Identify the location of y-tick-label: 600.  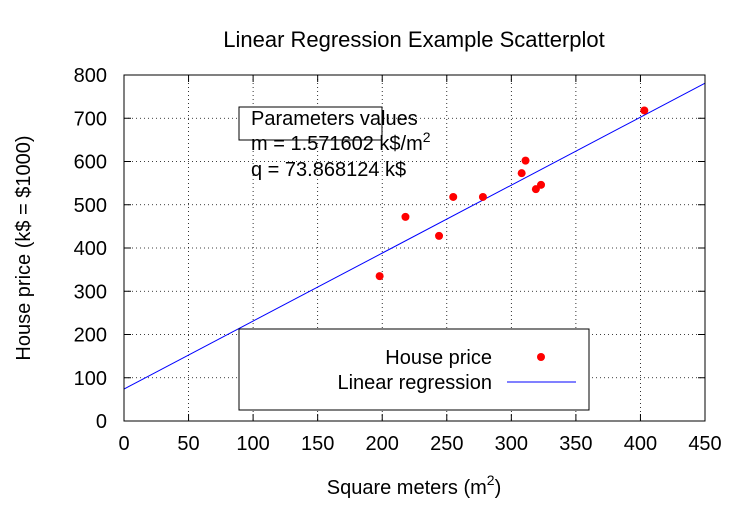
(90, 163).